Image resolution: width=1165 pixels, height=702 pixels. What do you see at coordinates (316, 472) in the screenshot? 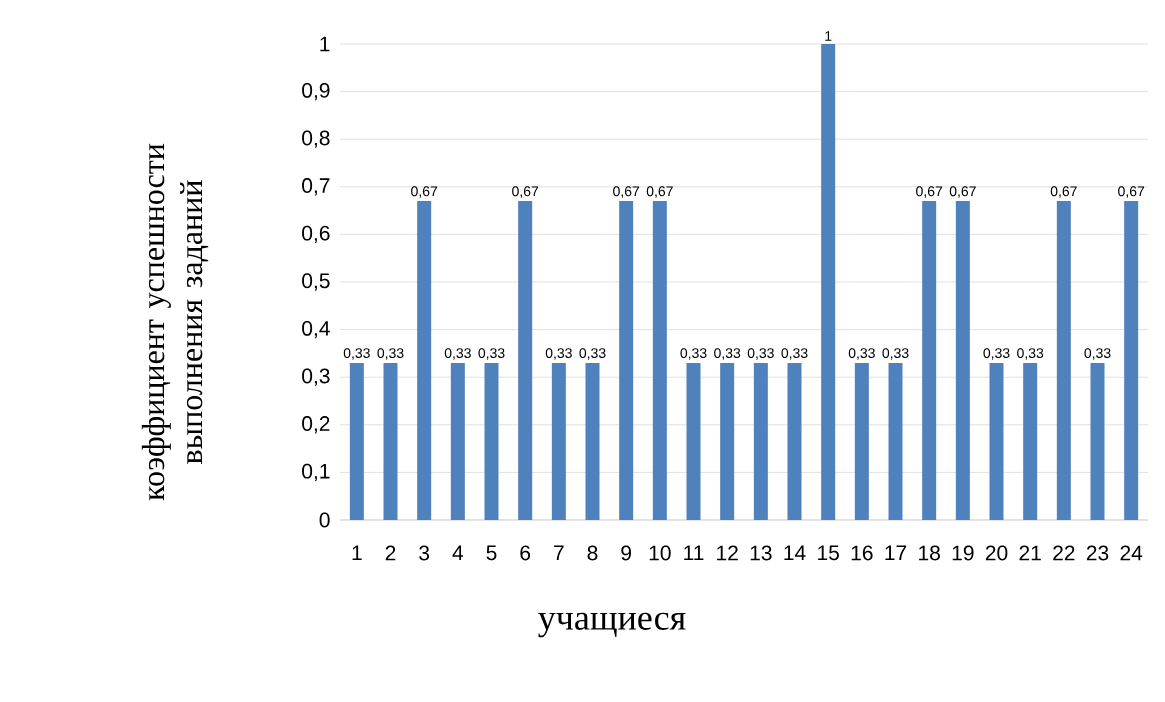
I see `y-tick-label: 0,1` at bounding box center [316, 472].